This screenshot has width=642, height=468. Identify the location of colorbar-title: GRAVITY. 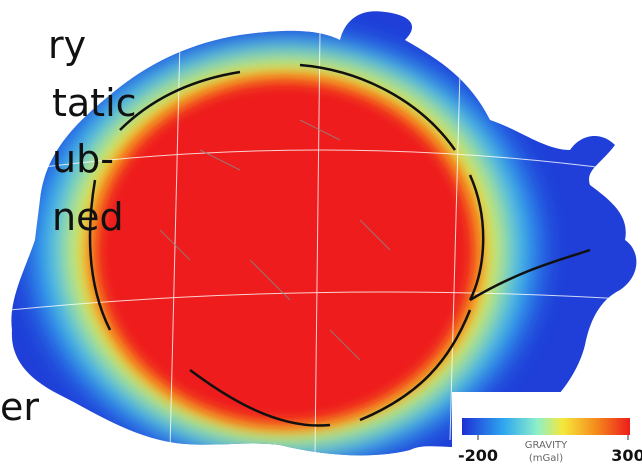
(546, 445).